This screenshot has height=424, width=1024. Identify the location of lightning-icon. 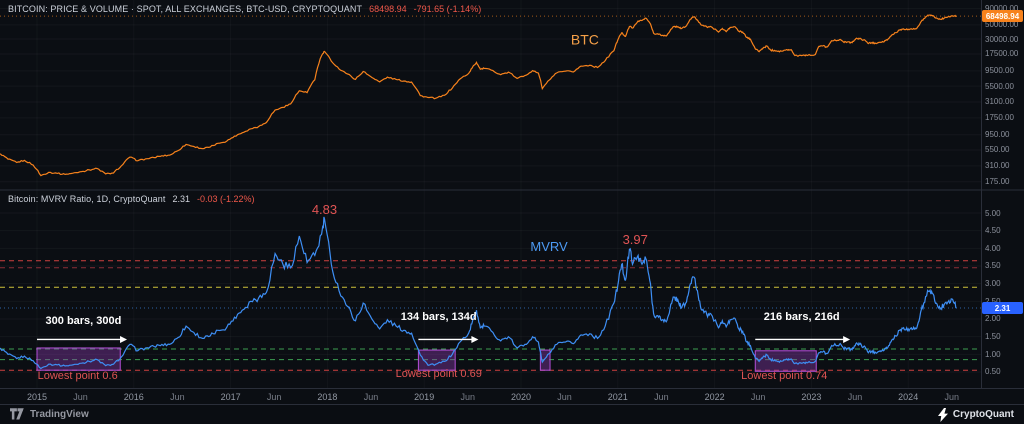
(942, 414).